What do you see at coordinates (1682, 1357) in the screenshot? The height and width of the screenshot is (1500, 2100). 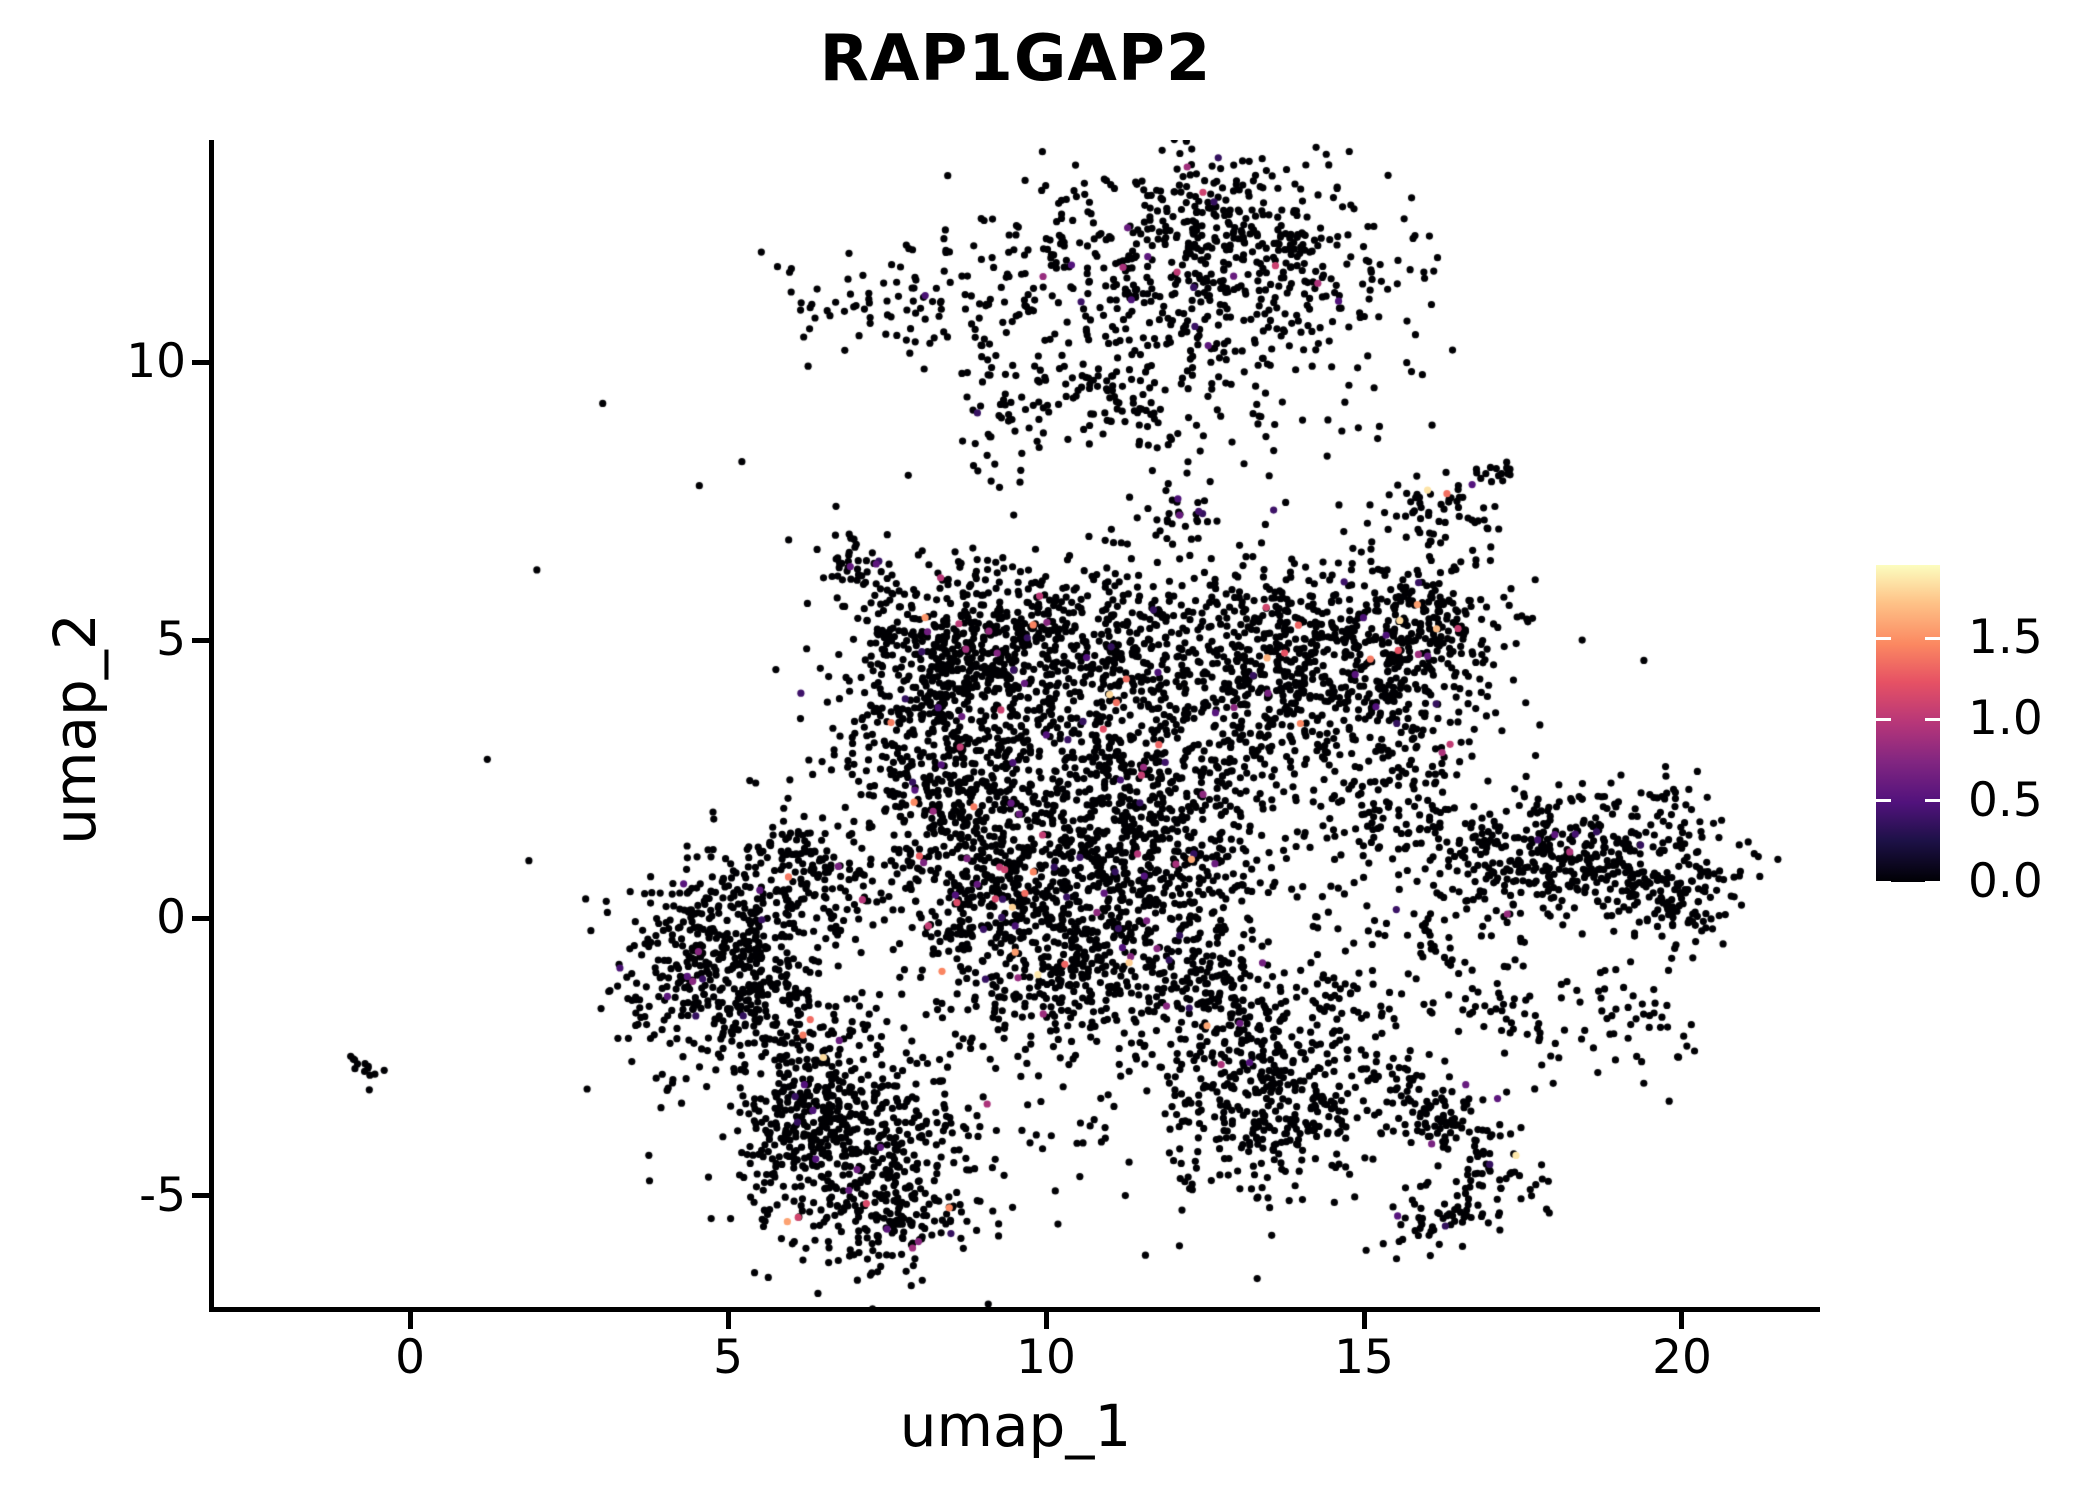 I see `x-tick-label: 20` at bounding box center [1682, 1357].